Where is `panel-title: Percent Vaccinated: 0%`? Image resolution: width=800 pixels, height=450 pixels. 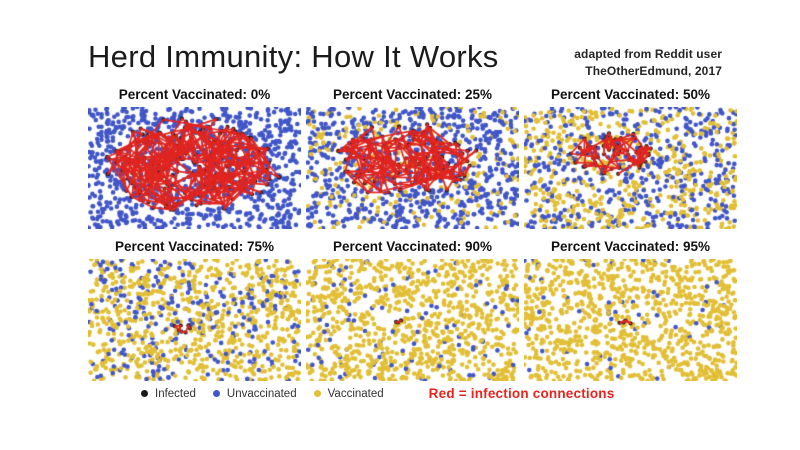 panel-title: Percent Vaccinated: 0% is located at coordinates (194, 94).